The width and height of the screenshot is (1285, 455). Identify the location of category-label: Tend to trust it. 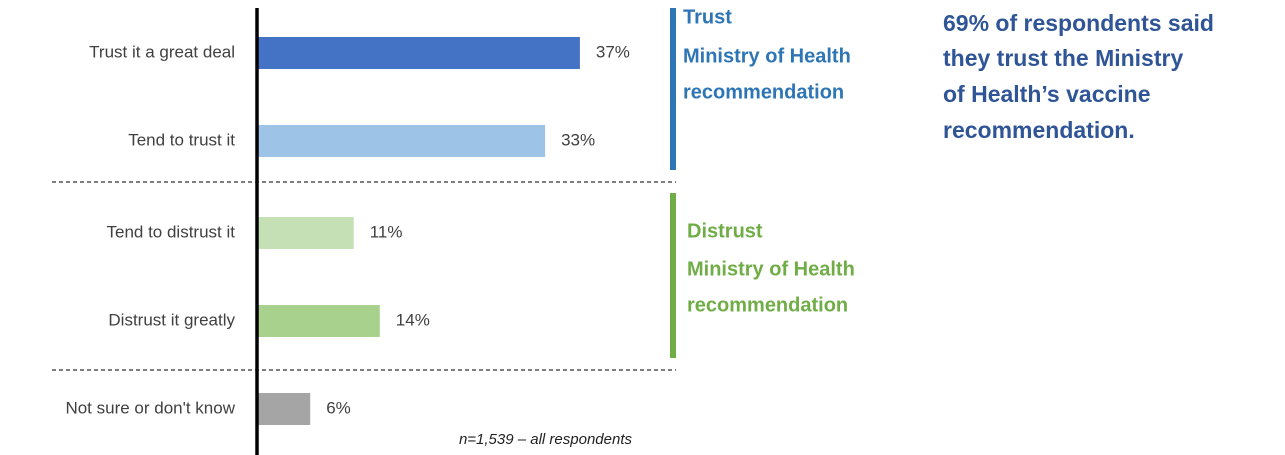
(181, 139).